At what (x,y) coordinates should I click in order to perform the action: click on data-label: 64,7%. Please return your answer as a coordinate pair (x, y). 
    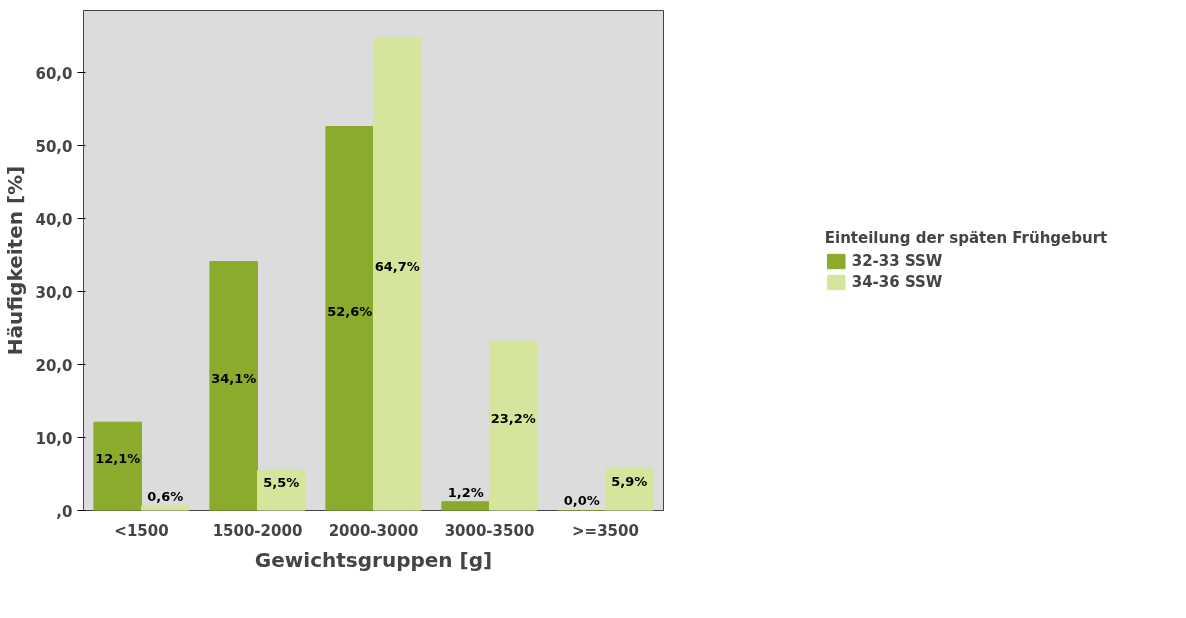
    Looking at the image, I should click on (397, 267).